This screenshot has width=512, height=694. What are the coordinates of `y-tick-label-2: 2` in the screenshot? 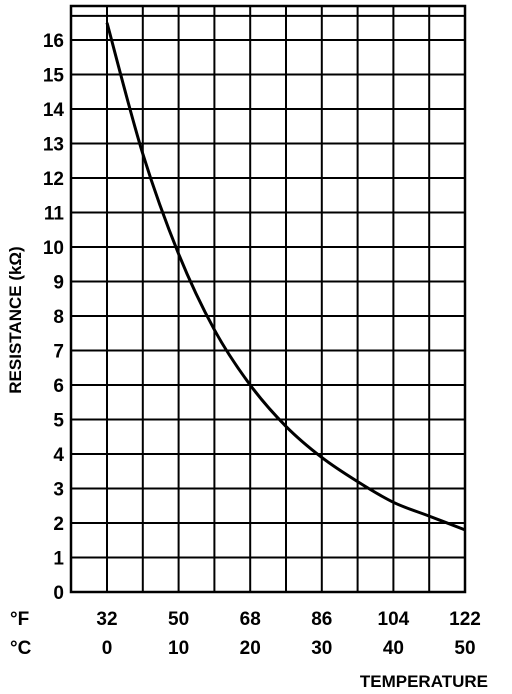 It's located at (58, 524).